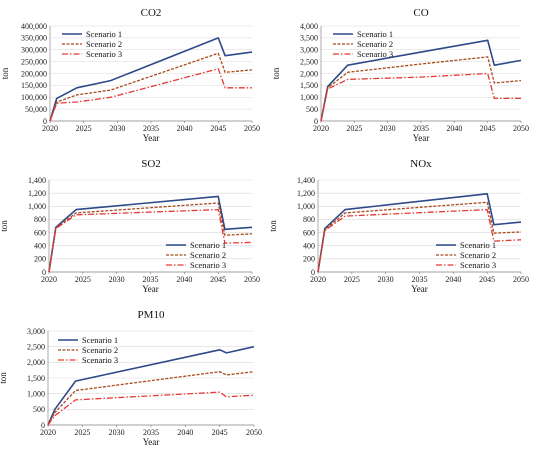 This screenshot has width=550, height=456. Describe the element at coordinates (39, 409) in the screenshot. I see `y-tick-label: 500` at that location.